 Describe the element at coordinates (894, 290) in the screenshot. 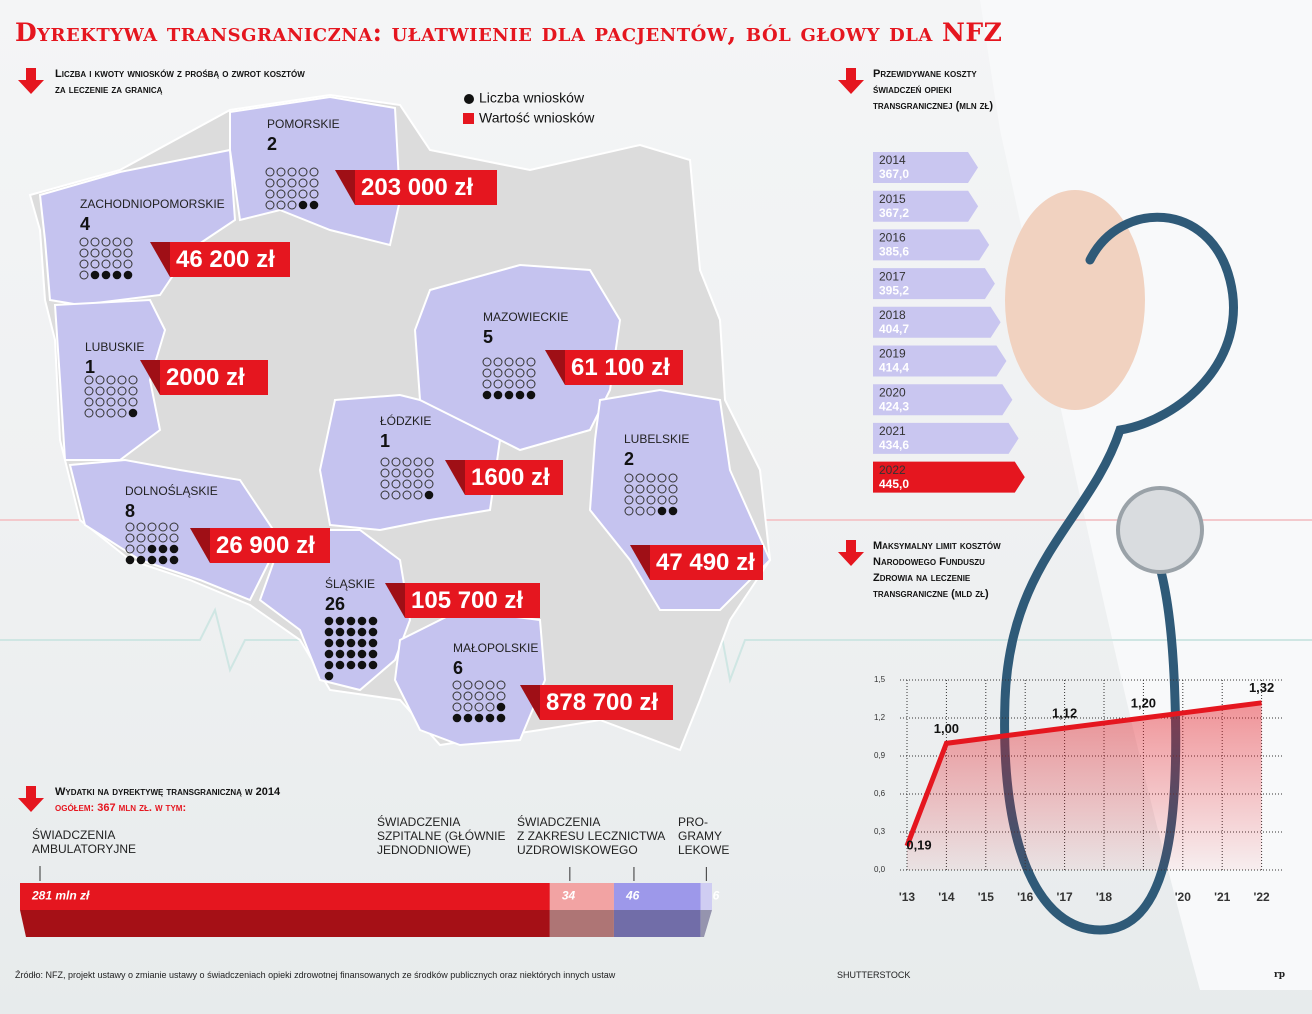

I see `value-label: 395,2` at that location.